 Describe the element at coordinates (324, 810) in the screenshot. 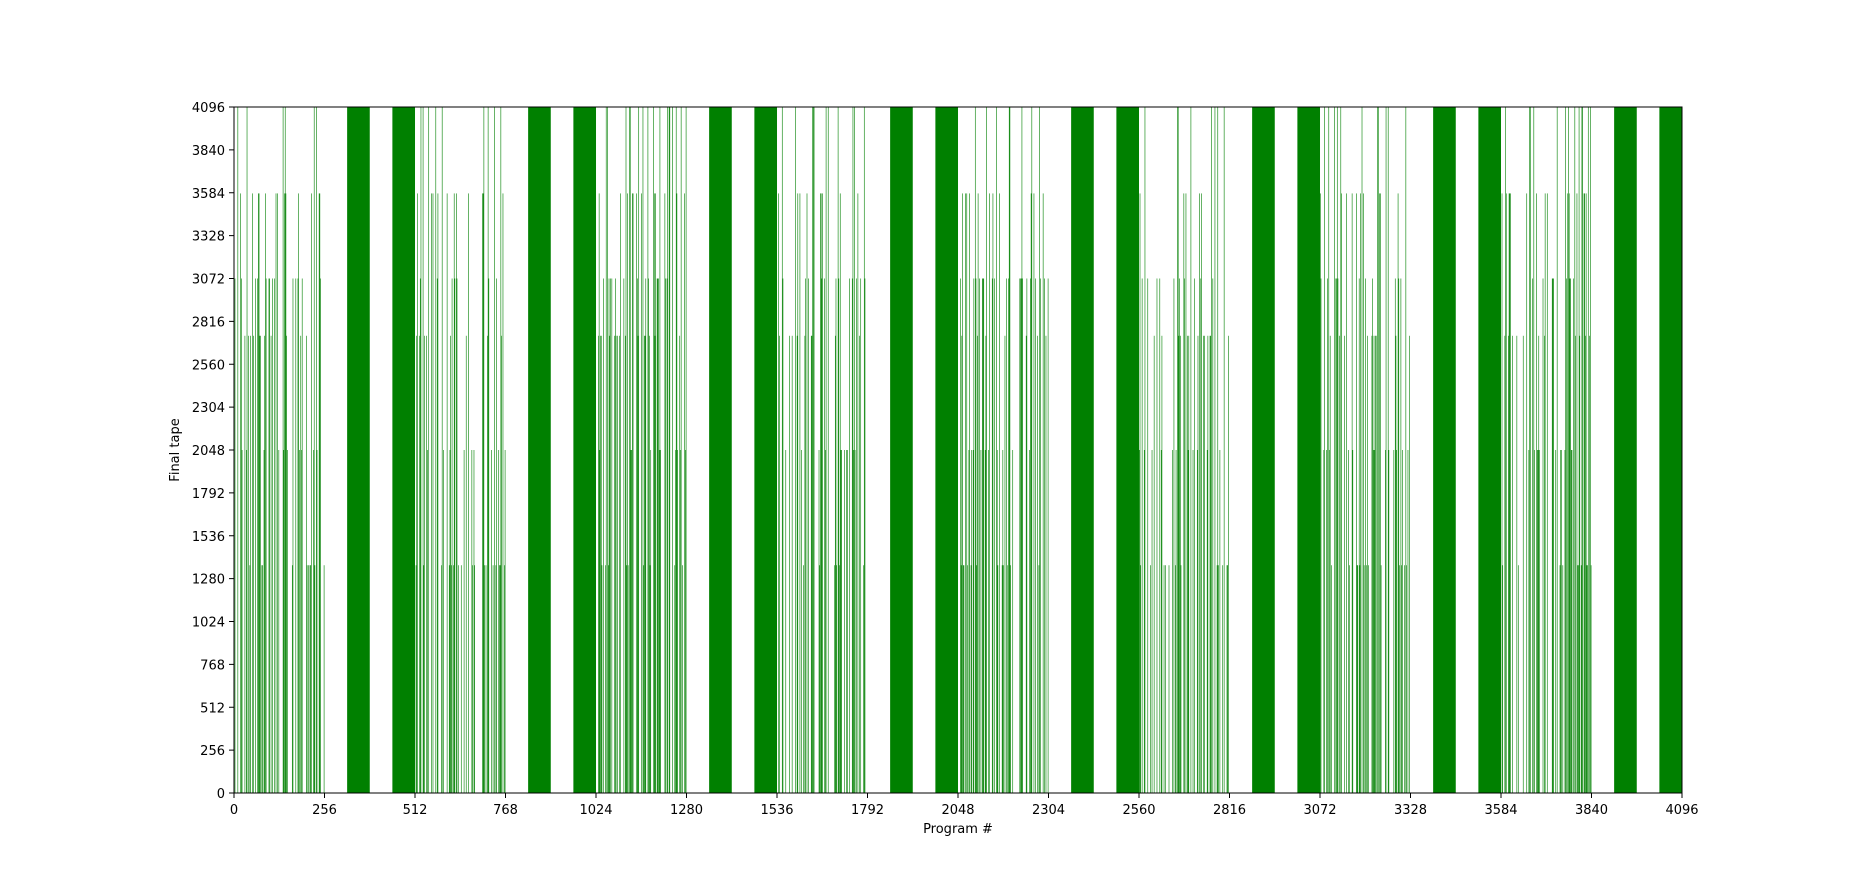

I see `x-tick-label: 256` at that location.